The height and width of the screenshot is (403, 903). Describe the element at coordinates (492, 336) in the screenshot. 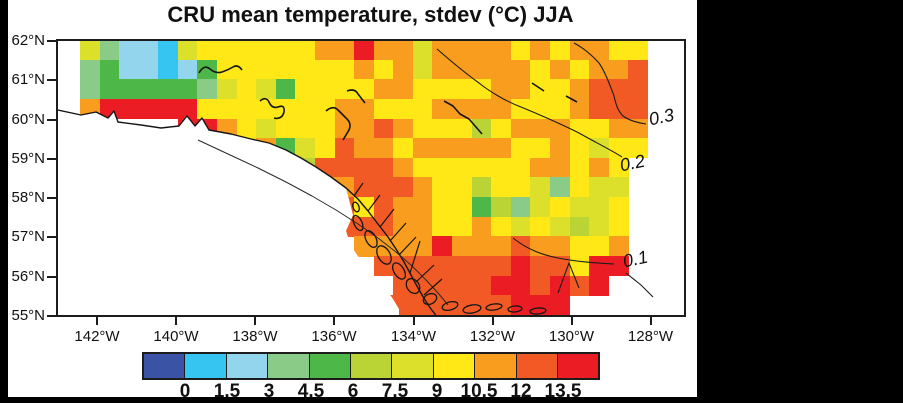

I see `longitude-tick-label: 132°W` at that location.